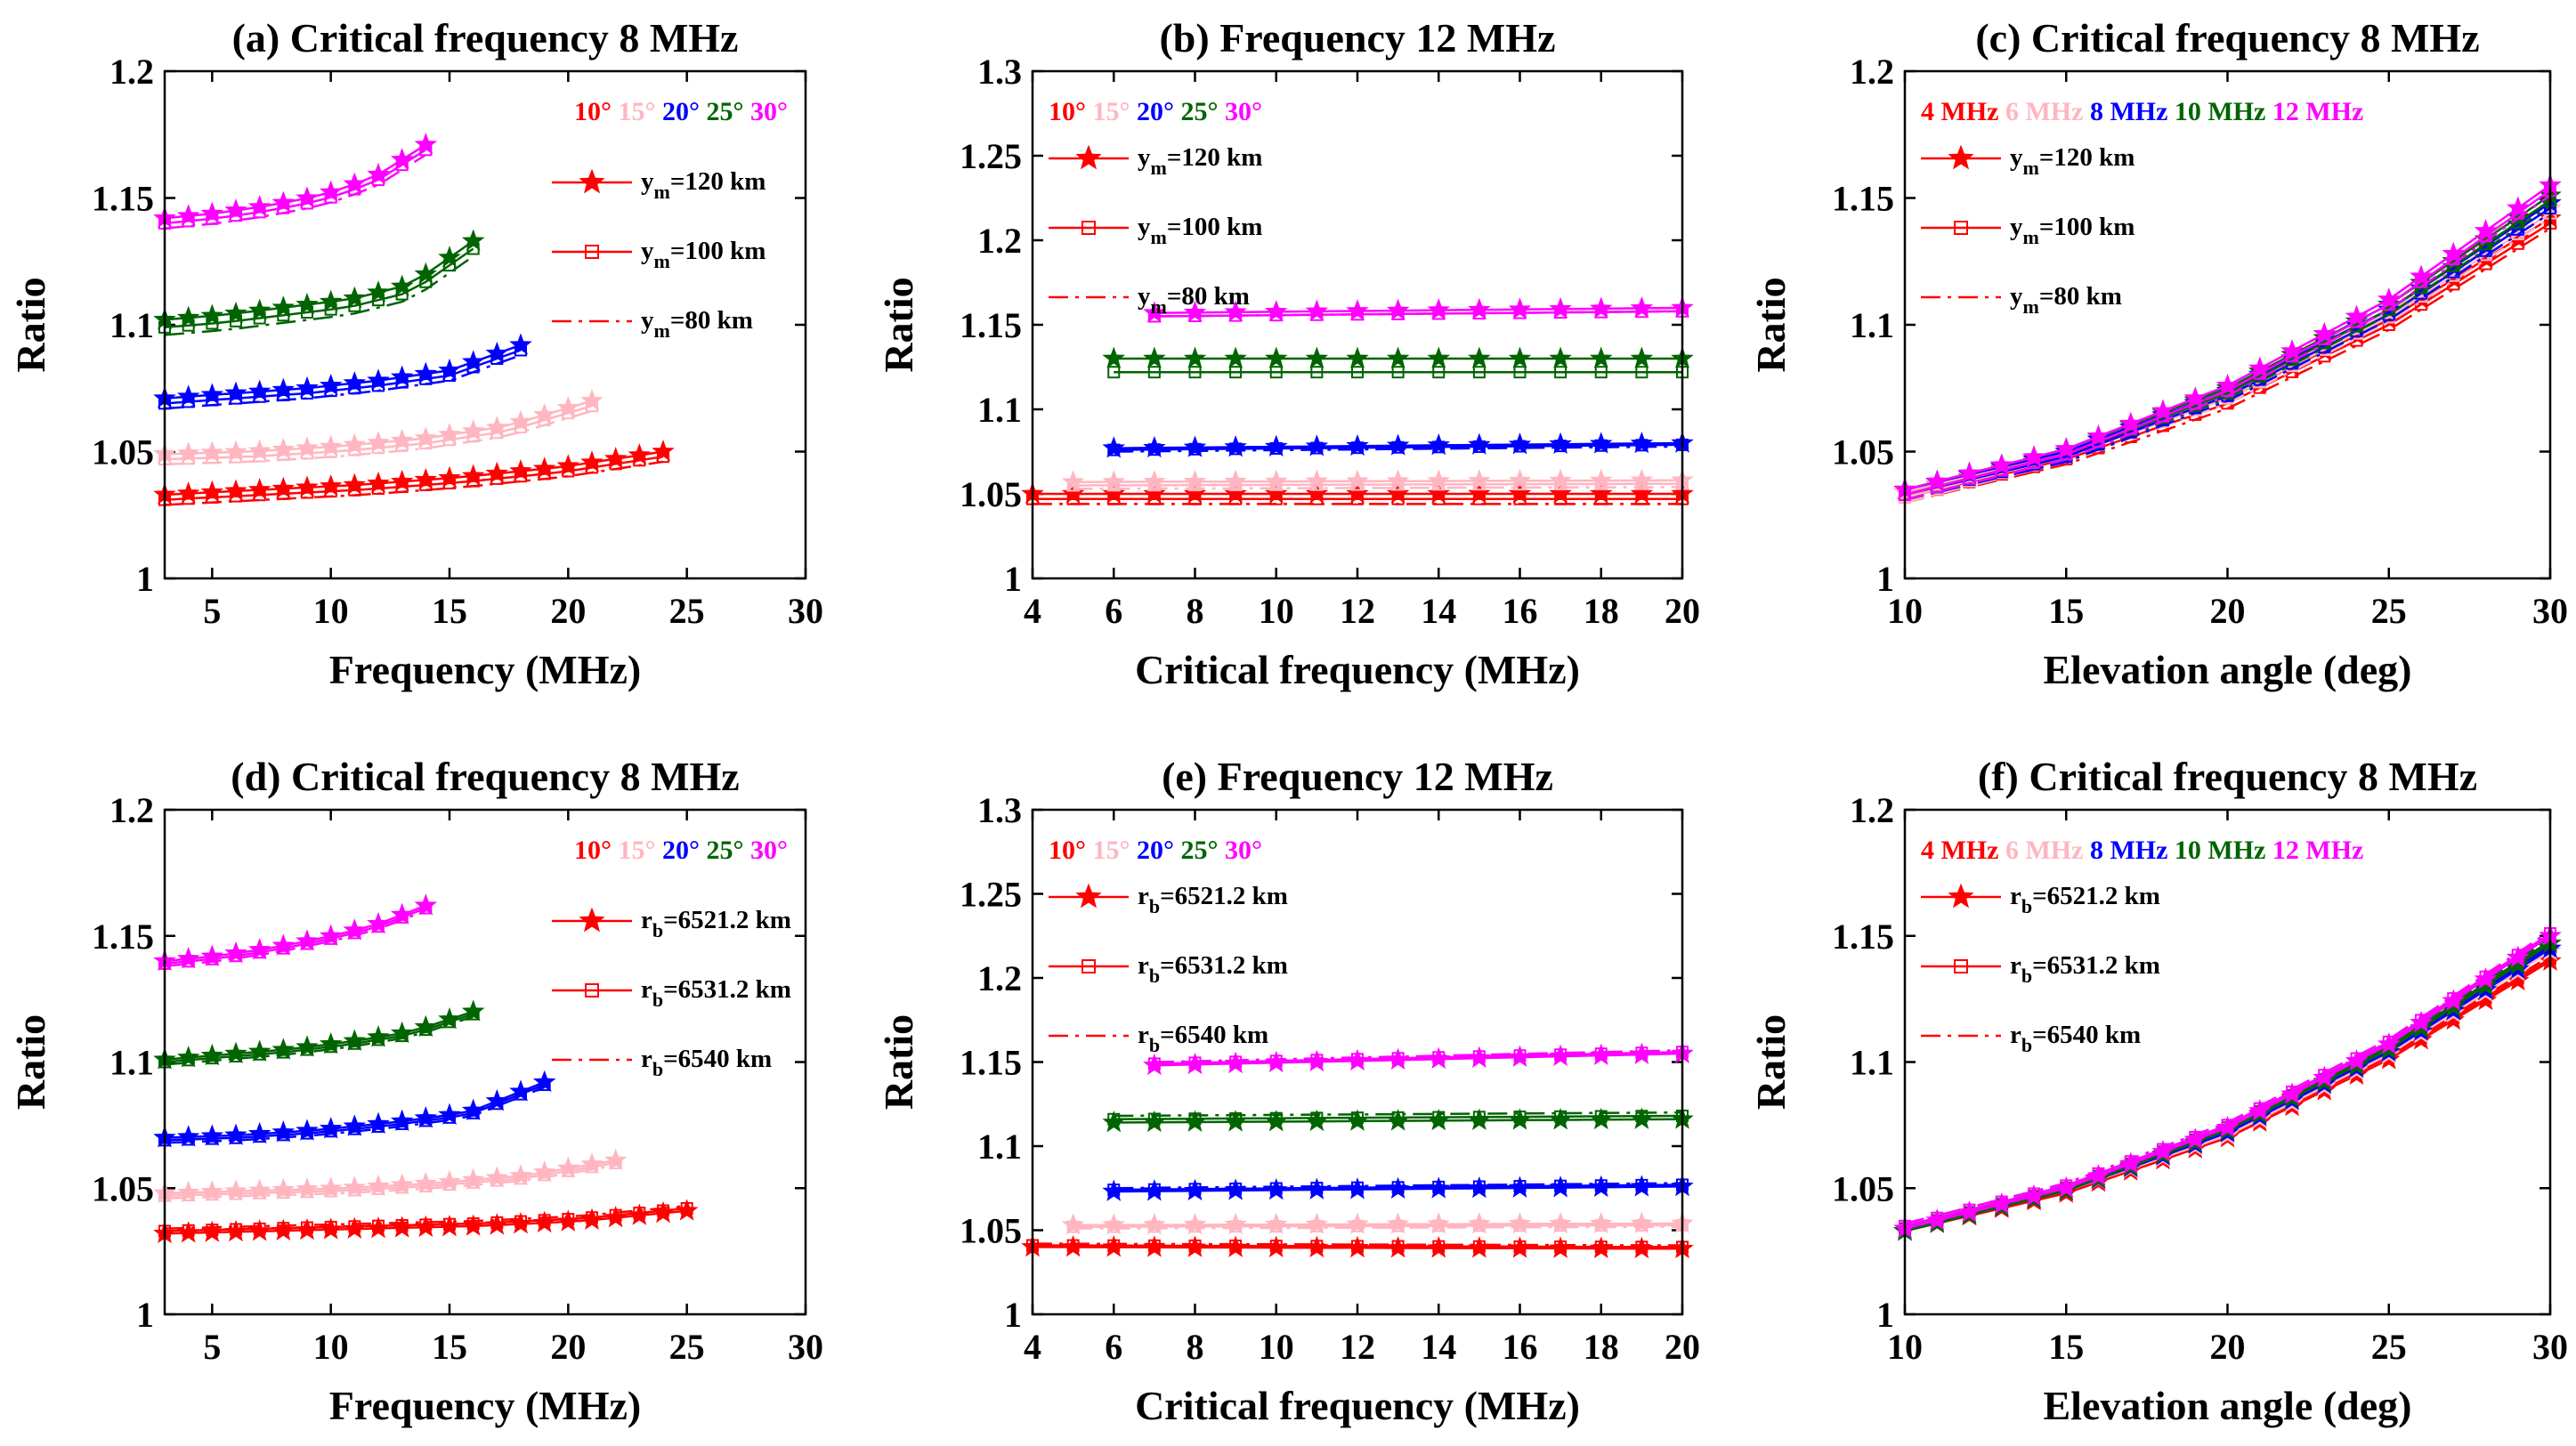 The image size is (2576, 1446). I want to click on x-tick-label: 8, so click(1196, 611).